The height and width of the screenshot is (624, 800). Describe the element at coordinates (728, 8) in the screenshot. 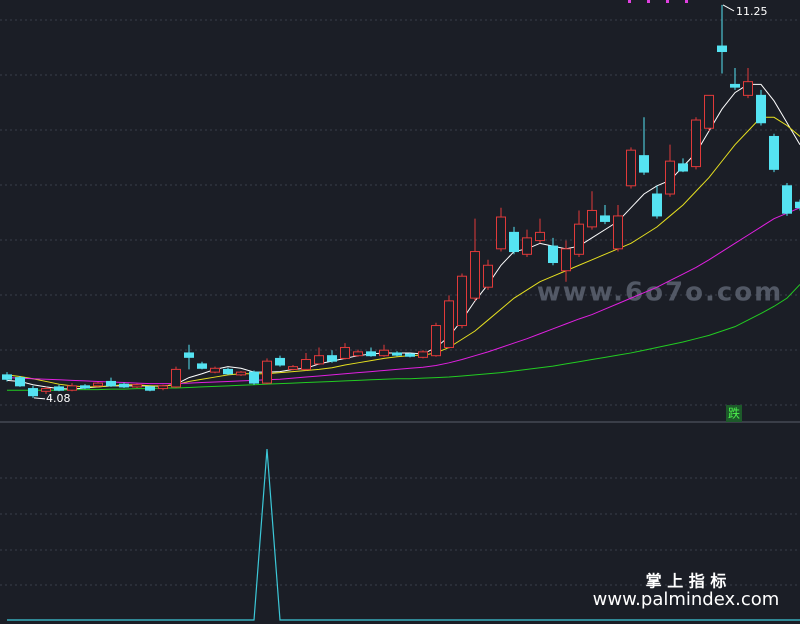

I see `high-arrow` at that location.